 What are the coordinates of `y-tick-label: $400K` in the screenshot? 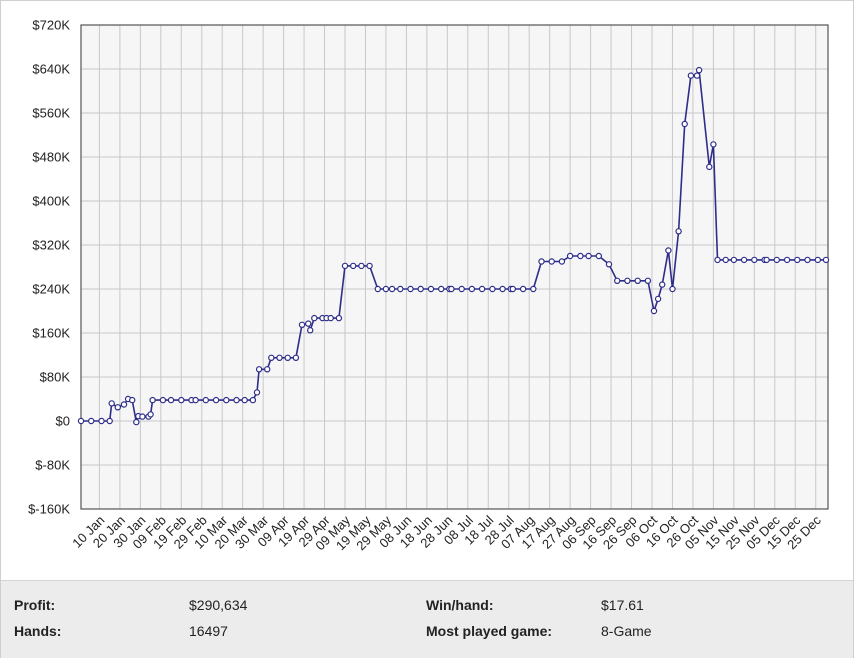 It's located at (51, 201).